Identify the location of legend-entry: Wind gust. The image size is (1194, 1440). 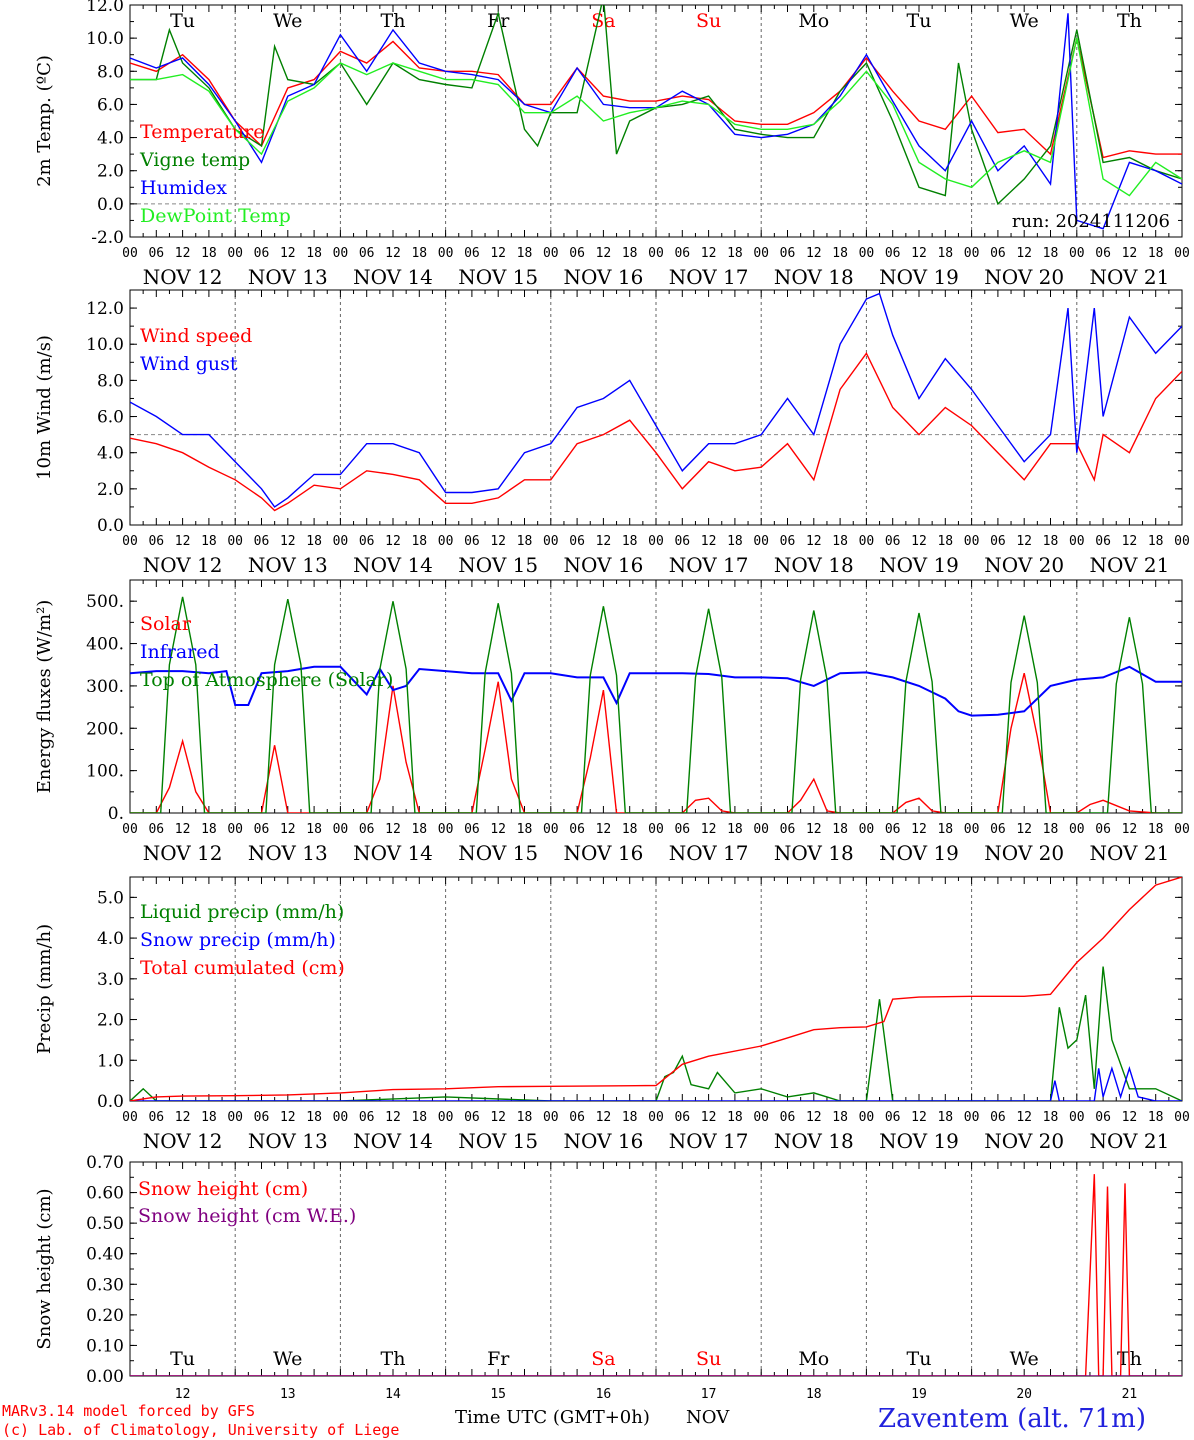
(189, 364).